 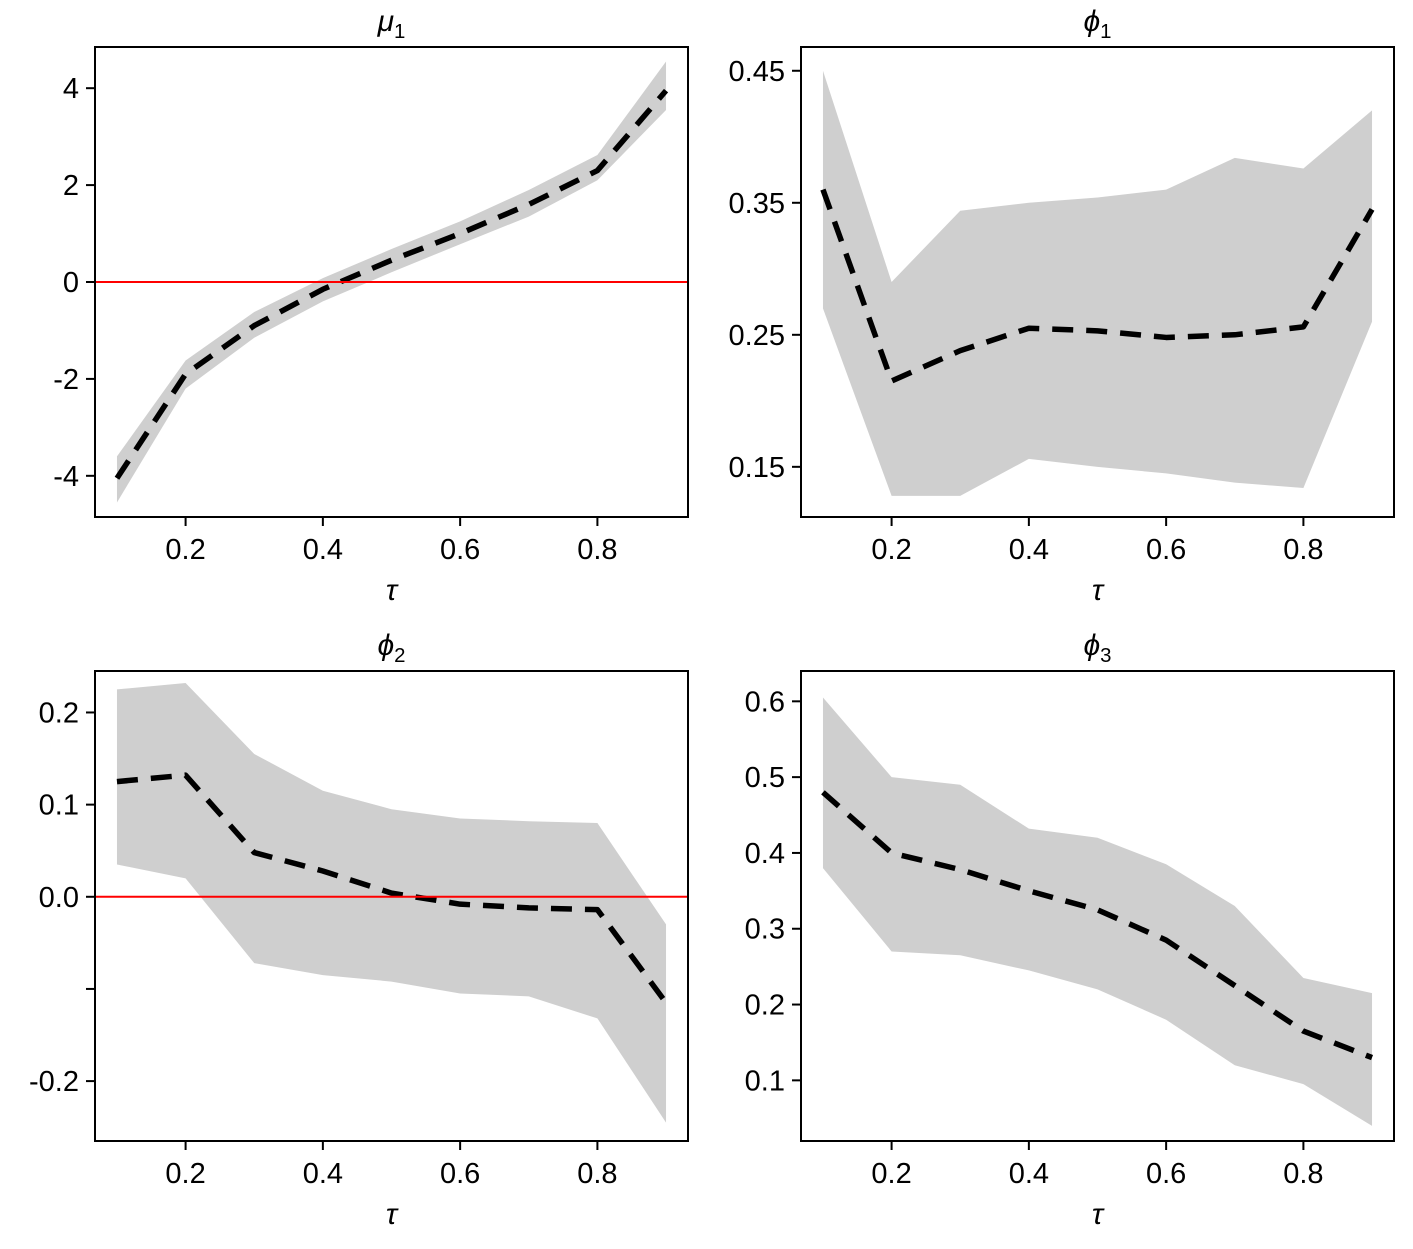 I want to click on title-subscript: 2, so click(x=400, y=656).